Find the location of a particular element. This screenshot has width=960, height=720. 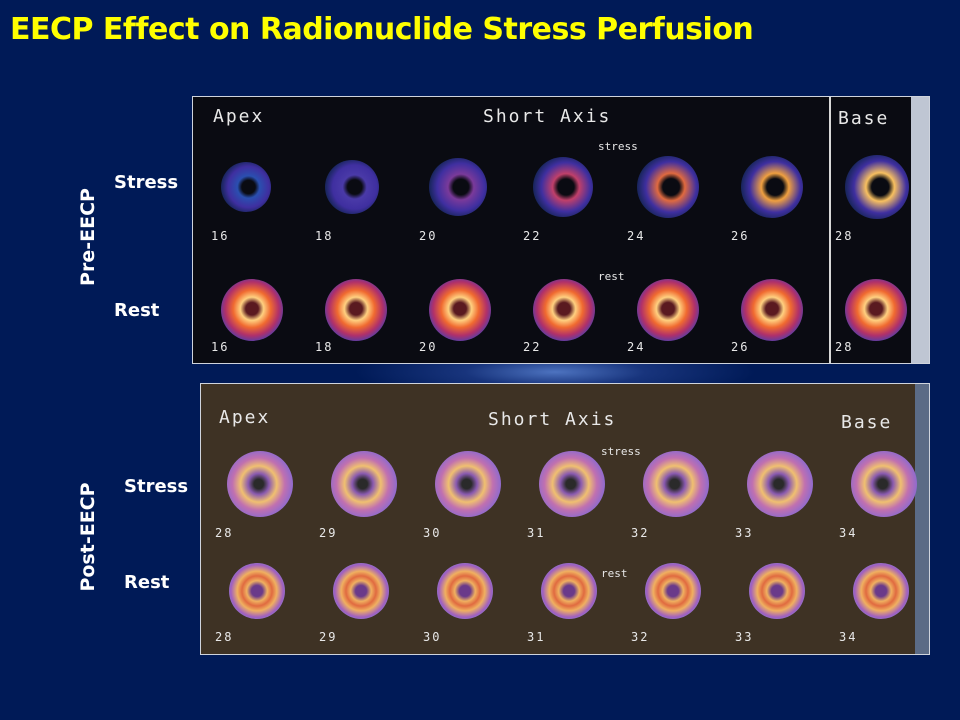

pre-rest-label: Rest is located at coordinates (137, 310).